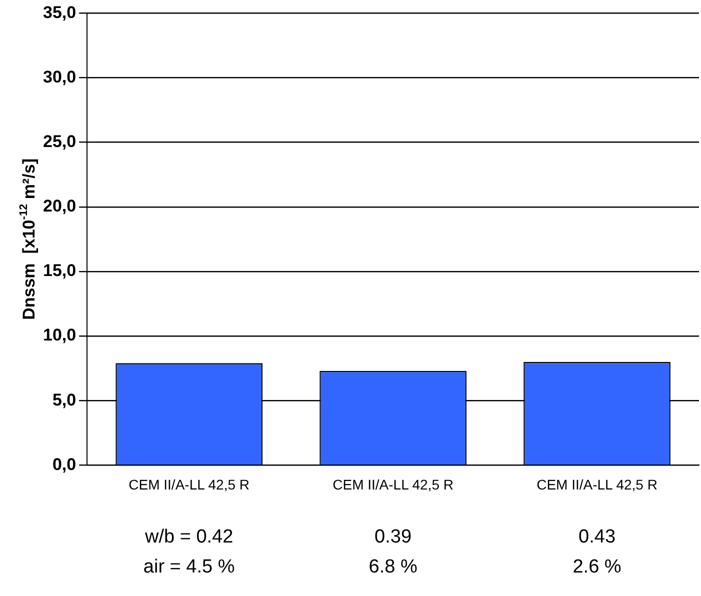  Describe the element at coordinates (28, 239) in the screenshot. I see `y-axis-title: Dnssm [x10-12 m²/s]` at that location.